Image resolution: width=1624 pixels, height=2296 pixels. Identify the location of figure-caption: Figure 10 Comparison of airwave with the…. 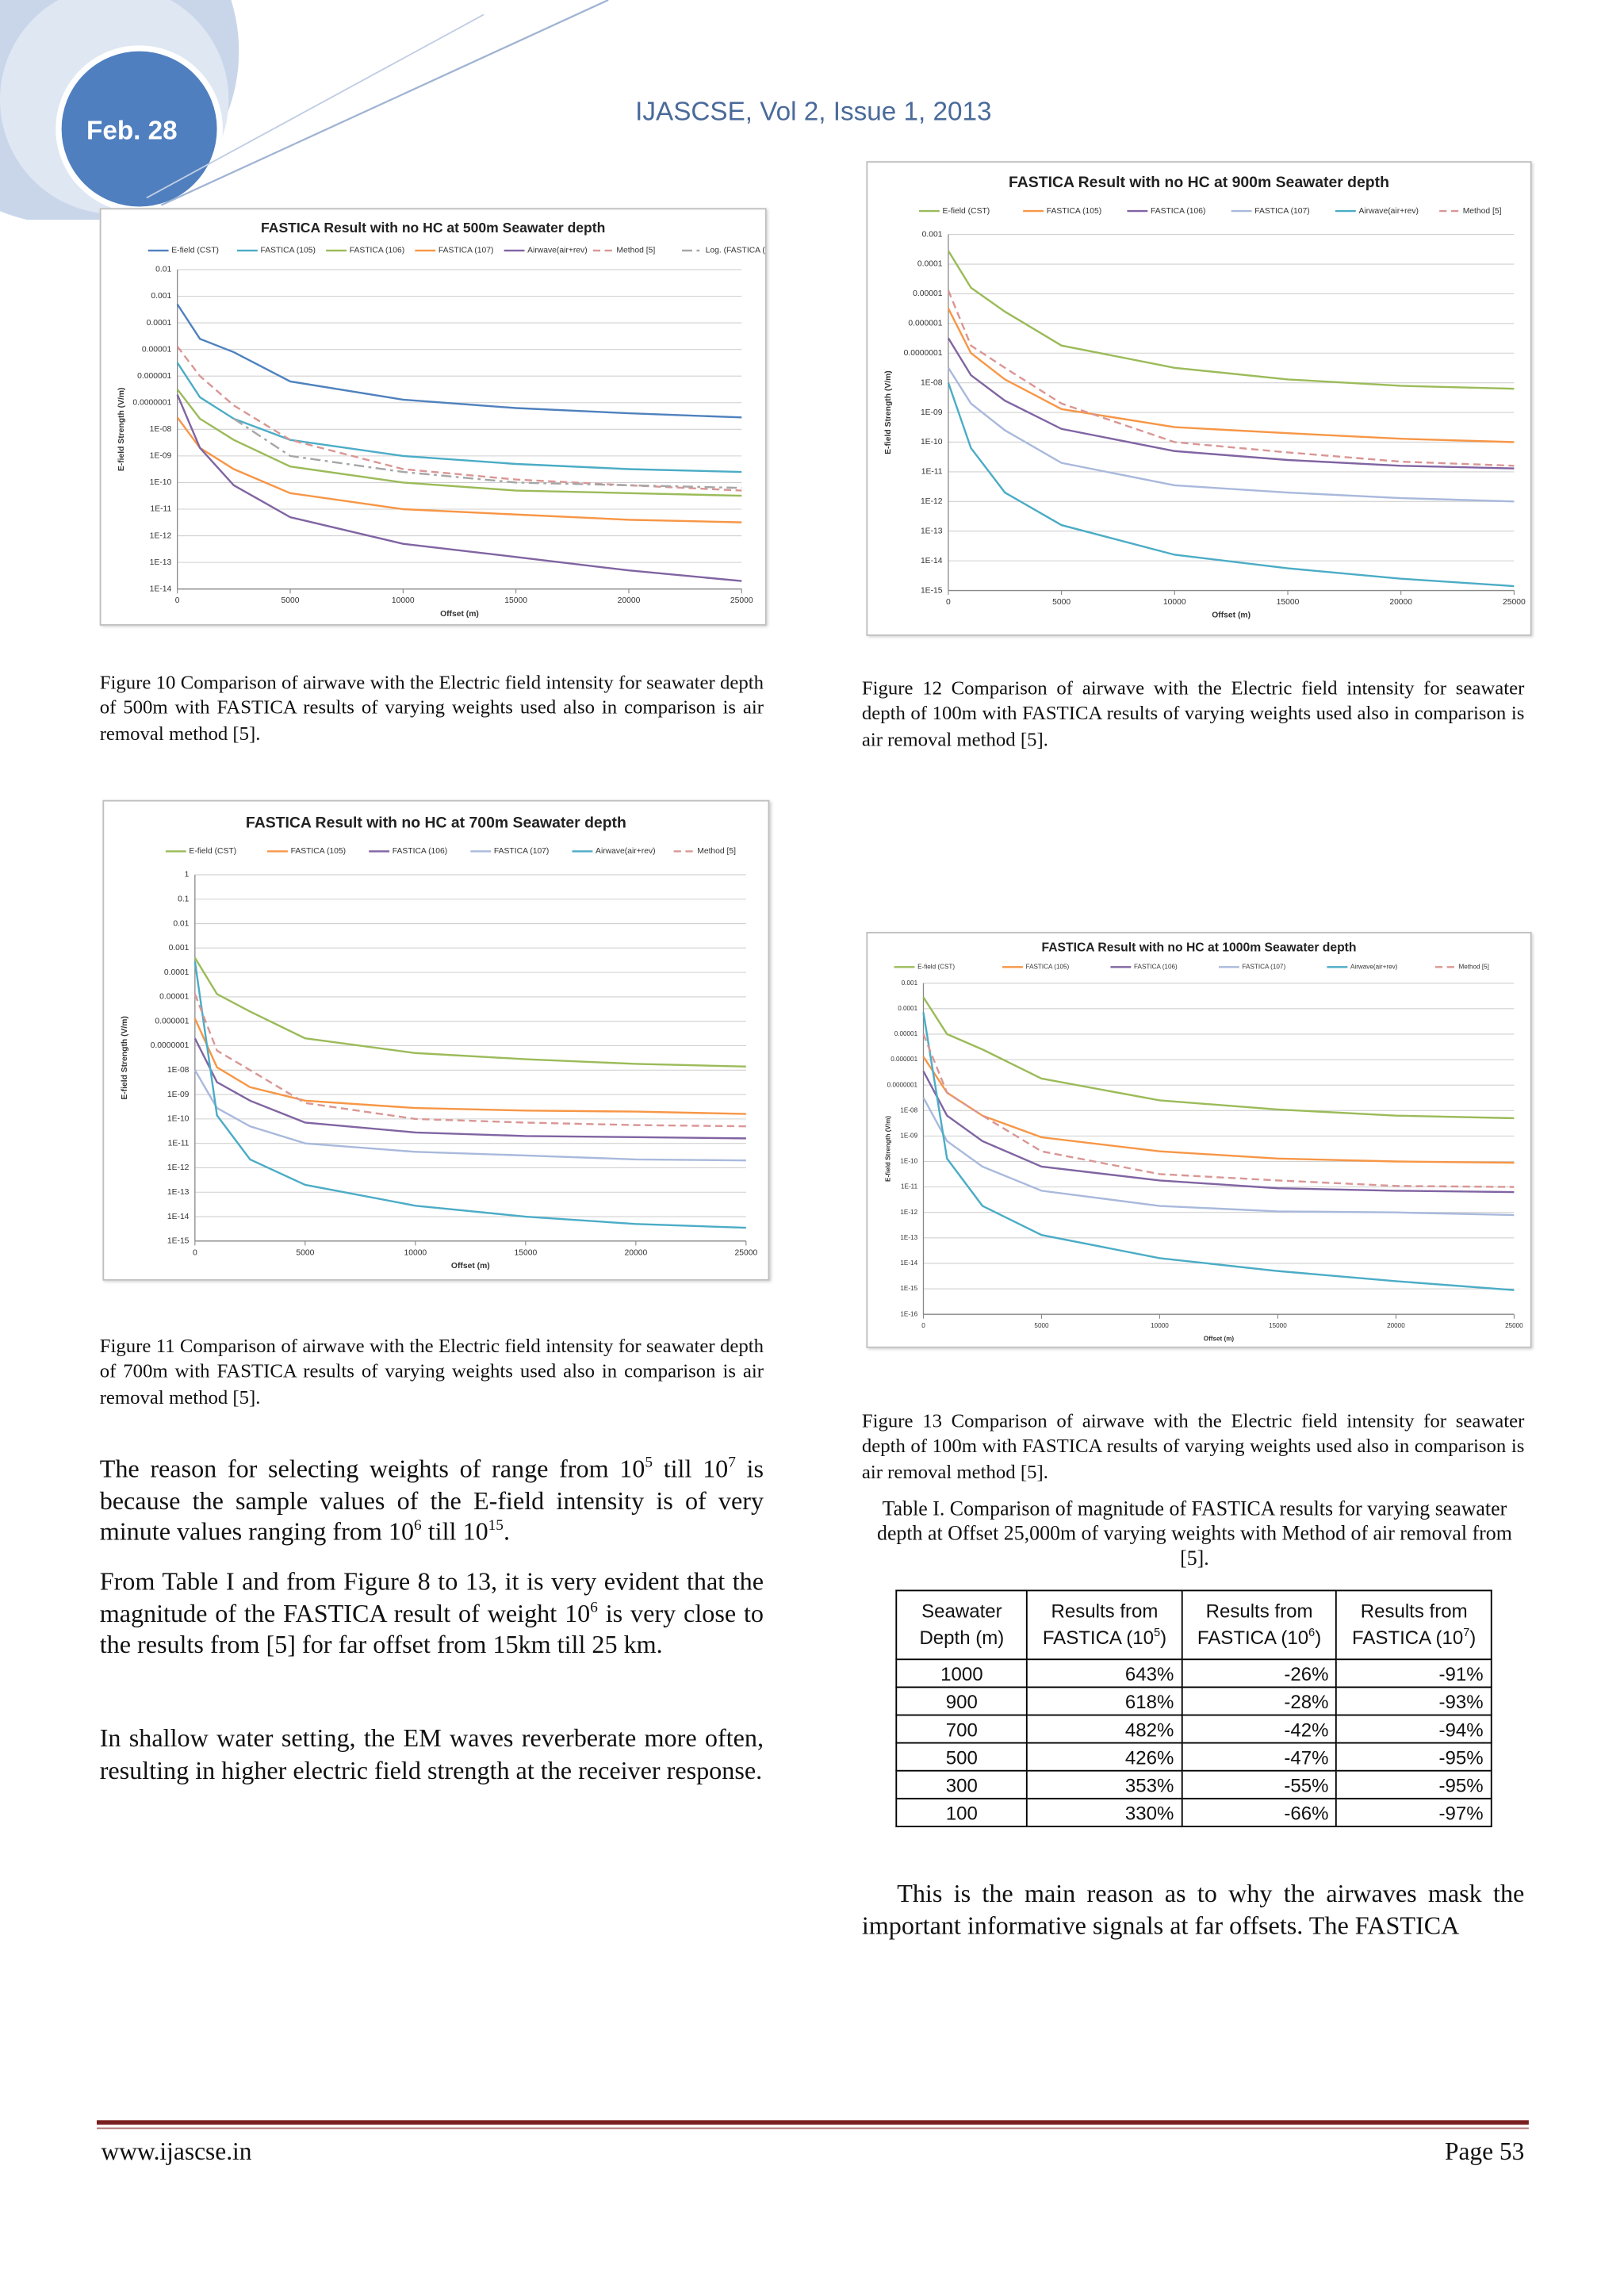
(431, 707).